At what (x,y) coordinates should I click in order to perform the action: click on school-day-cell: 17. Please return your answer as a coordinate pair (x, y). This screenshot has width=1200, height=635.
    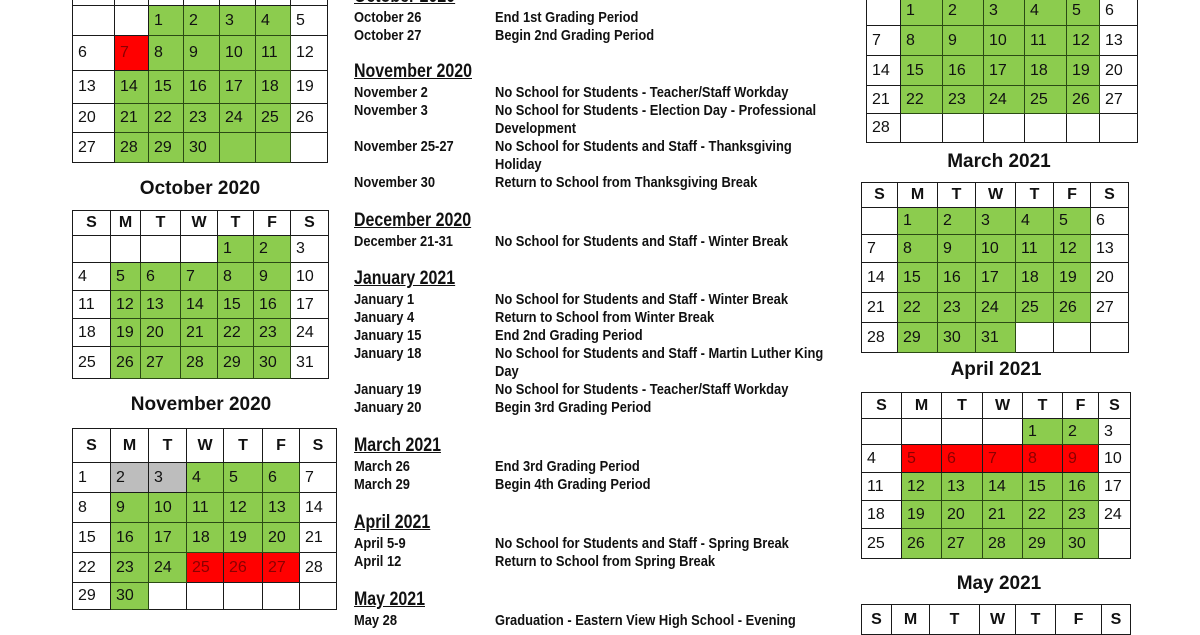
    Looking at the image, I should click on (167, 537).